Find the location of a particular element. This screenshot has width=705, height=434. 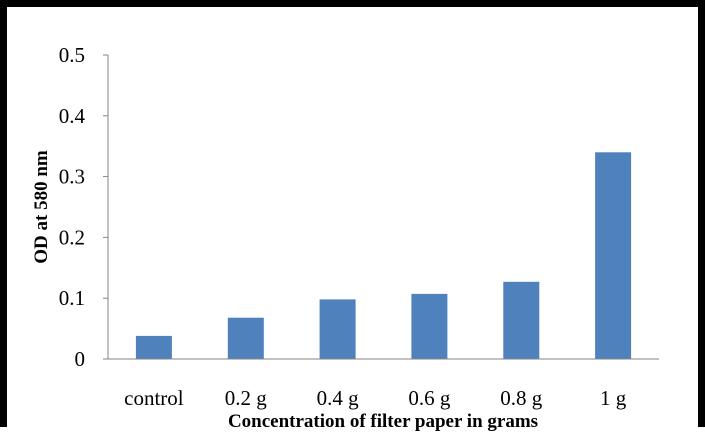

y-tick-label: 0.1 is located at coordinates (72, 298).